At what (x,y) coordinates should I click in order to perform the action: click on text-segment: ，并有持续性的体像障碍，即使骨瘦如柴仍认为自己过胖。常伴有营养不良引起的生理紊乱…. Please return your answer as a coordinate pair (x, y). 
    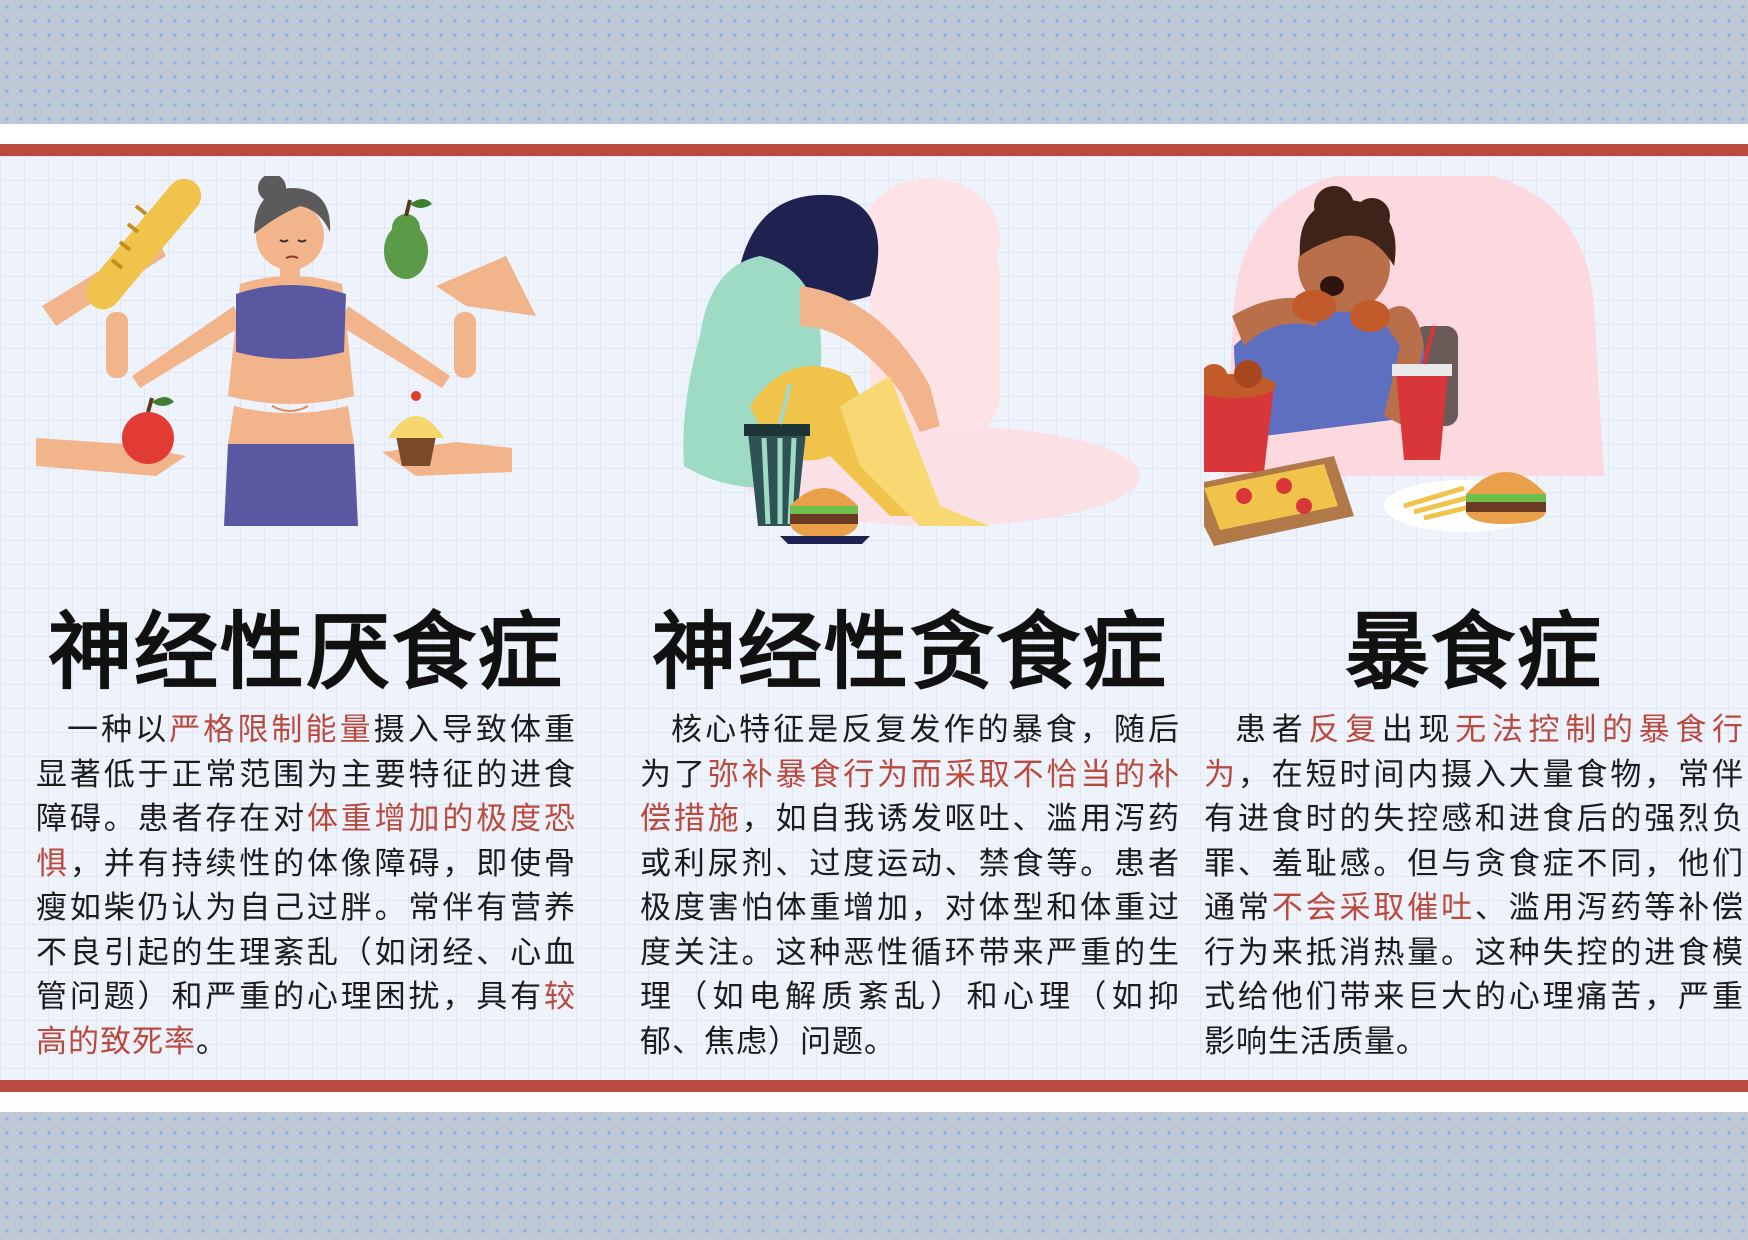
    Looking at the image, I should click on (306, 930).